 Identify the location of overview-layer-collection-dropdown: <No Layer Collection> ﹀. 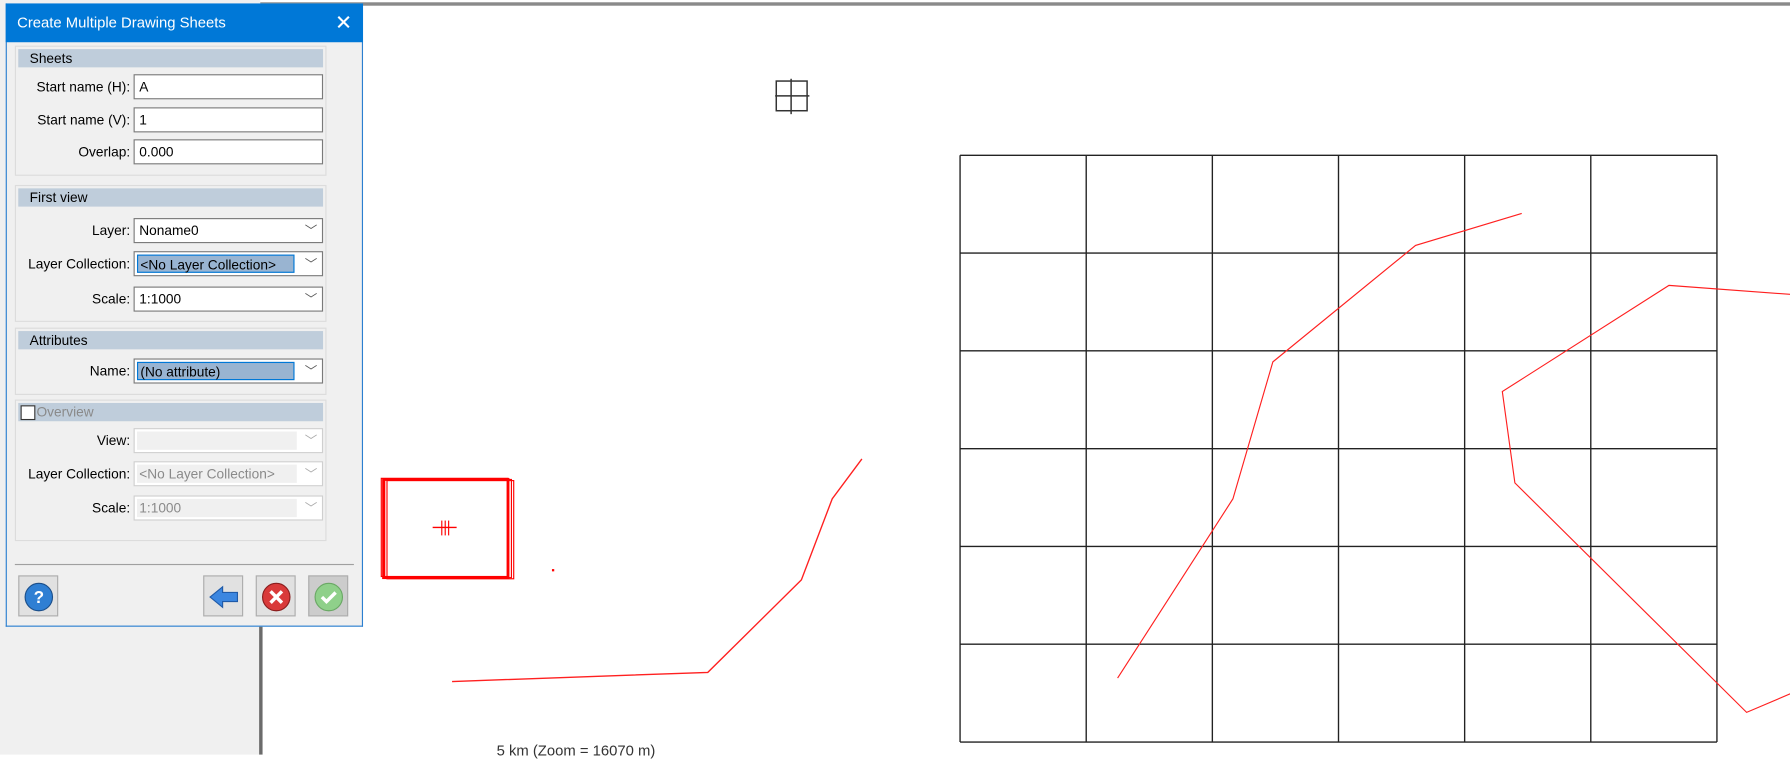
(228, 474).